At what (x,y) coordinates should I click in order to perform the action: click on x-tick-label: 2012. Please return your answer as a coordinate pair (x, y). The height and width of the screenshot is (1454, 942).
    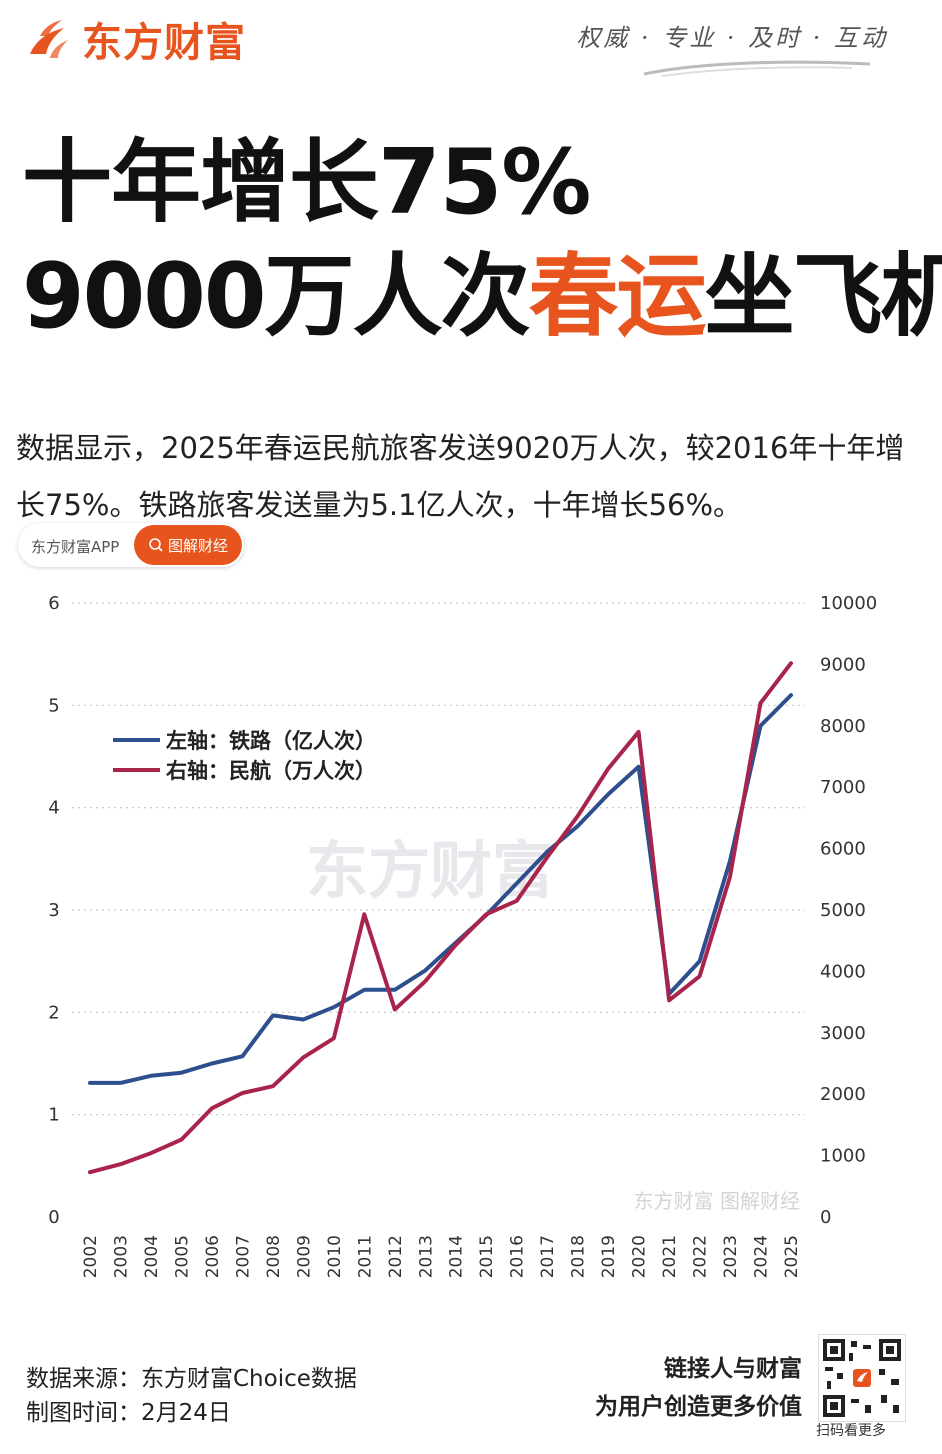
    Looking at the image, I should click on (396, 1256).